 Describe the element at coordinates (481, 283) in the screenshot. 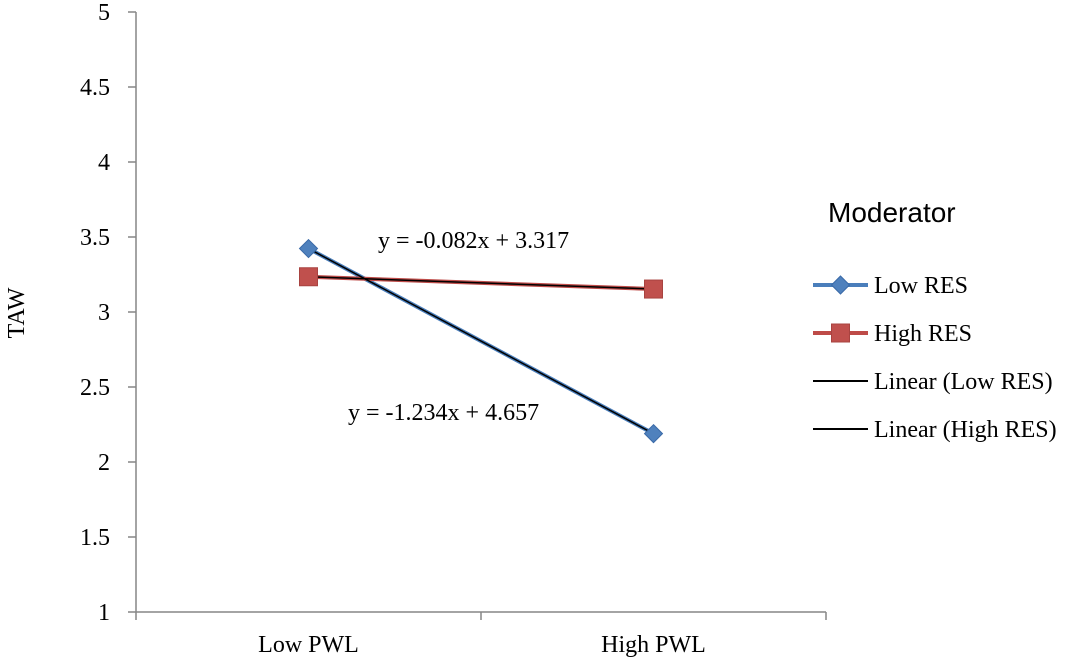

I see `trendline-high-res` at that location.